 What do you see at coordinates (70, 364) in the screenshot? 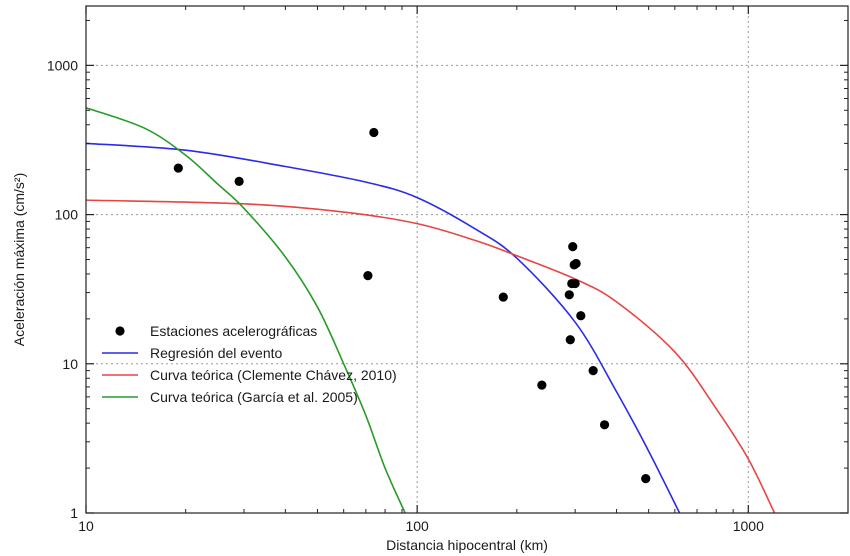
I see `y-tick-label: 10` at bounding box center [70, 364].